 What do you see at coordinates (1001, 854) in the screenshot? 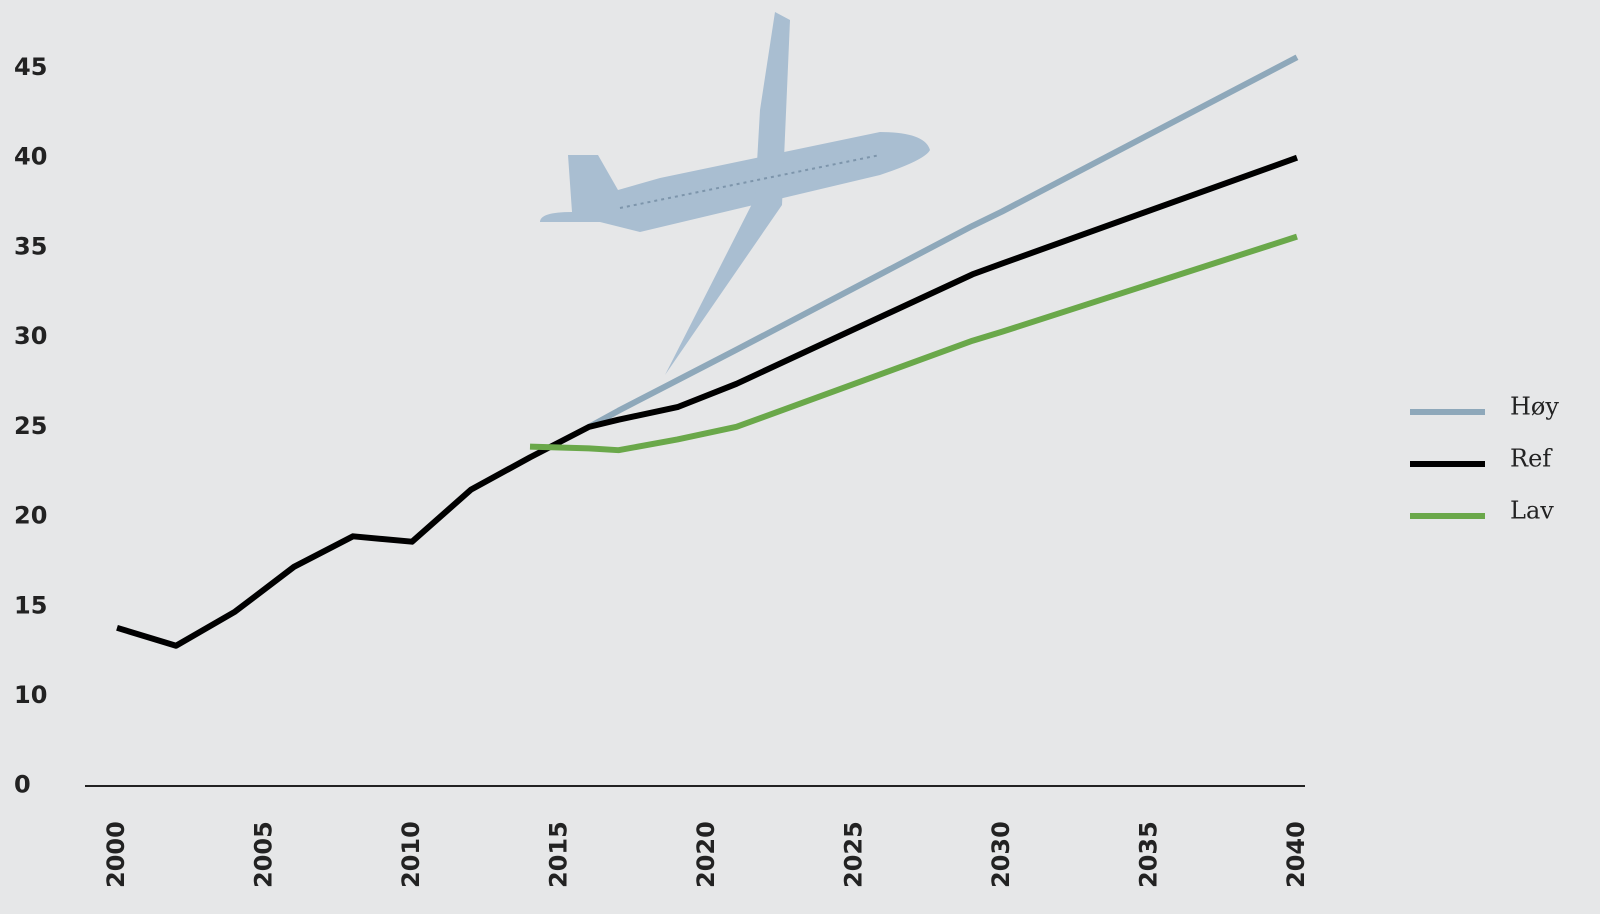
I see `x-tick-label: 2030` at bounding box center [1001, 854].